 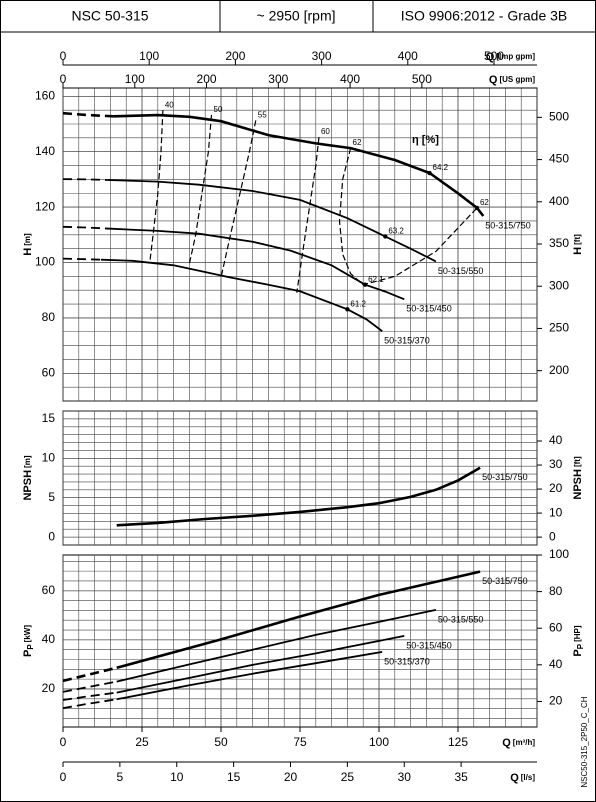 I want to click on axis-title-unit: [HP], so click(x=577, y=633).